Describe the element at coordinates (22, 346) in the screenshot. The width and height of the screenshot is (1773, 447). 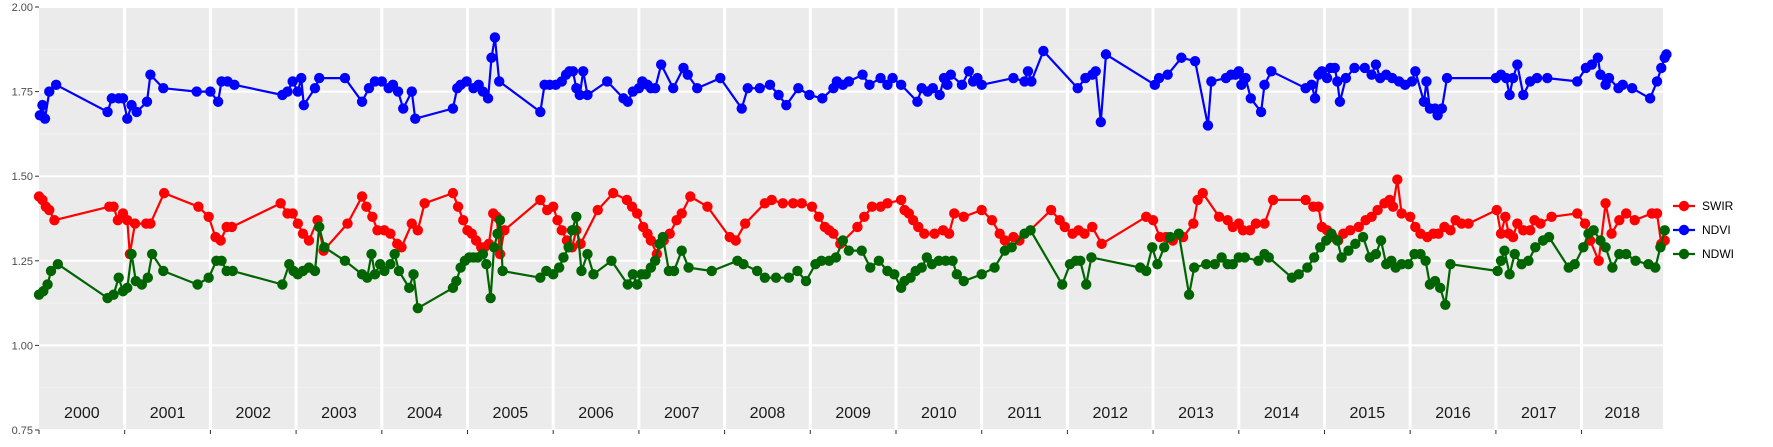
I see `y-tick-label: 1.00` at that location.